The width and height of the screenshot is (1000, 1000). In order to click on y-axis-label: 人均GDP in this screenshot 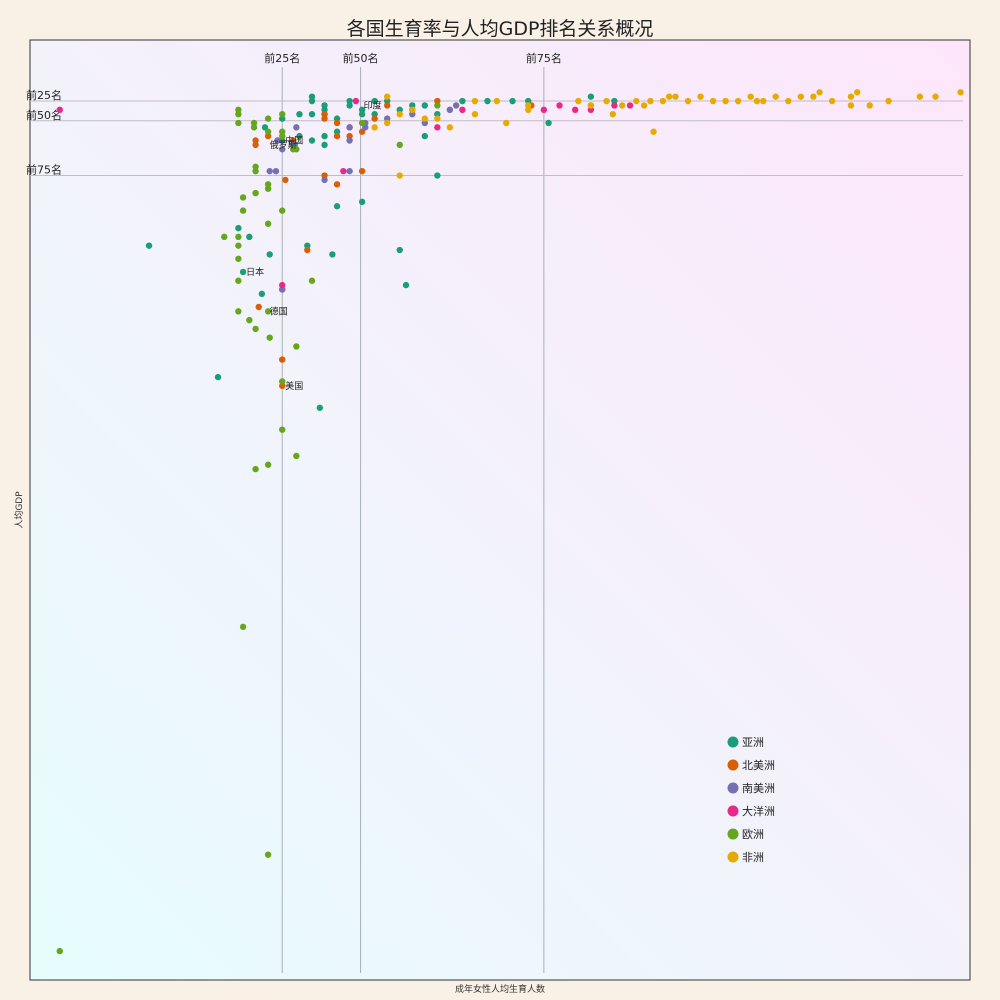, I will do `click(19, 510)`.